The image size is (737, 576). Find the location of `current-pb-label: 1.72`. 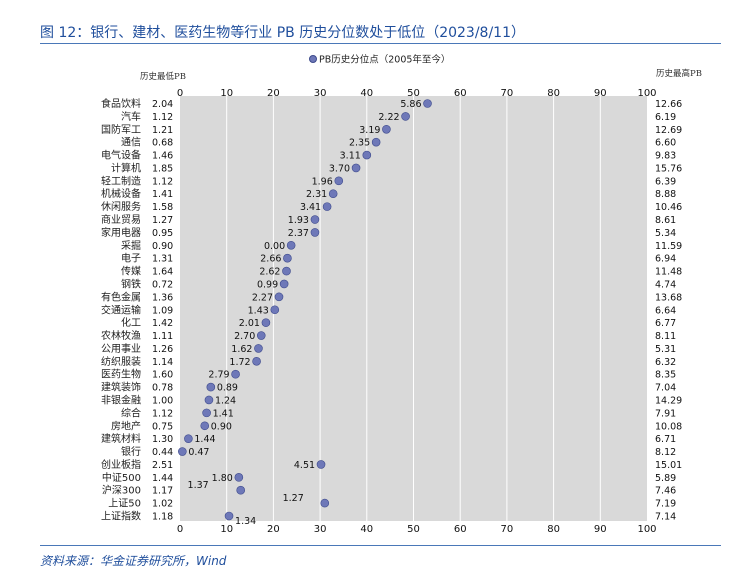

current-pb-label: 1.72 is located at coordinates (239, 362).